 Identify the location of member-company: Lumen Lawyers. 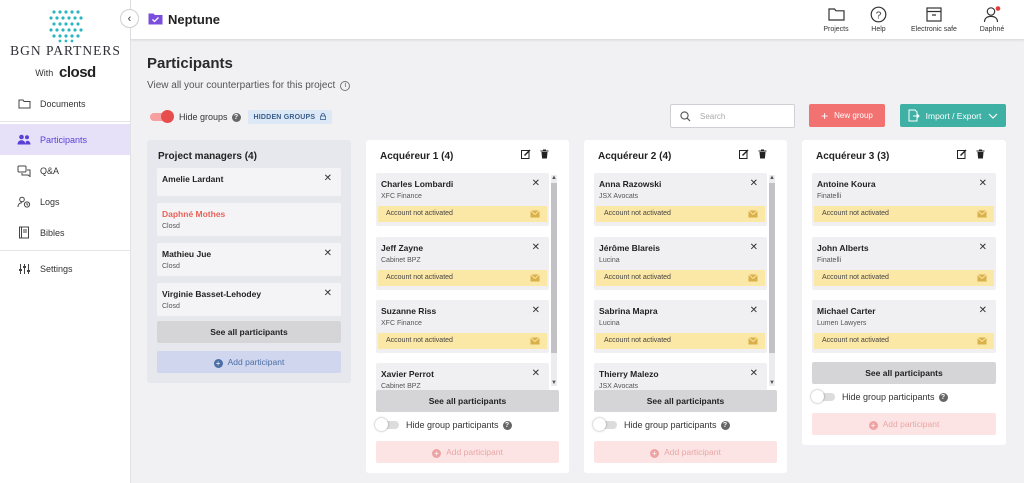
(842, 323).